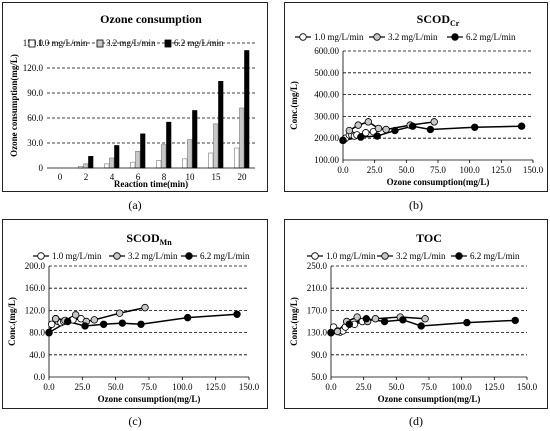 The height and width of the screenshot is (431, 550). Describe the element at coordinates (317, 333) in the screenshot. I see `y-tick-label: 130.0` at that location.